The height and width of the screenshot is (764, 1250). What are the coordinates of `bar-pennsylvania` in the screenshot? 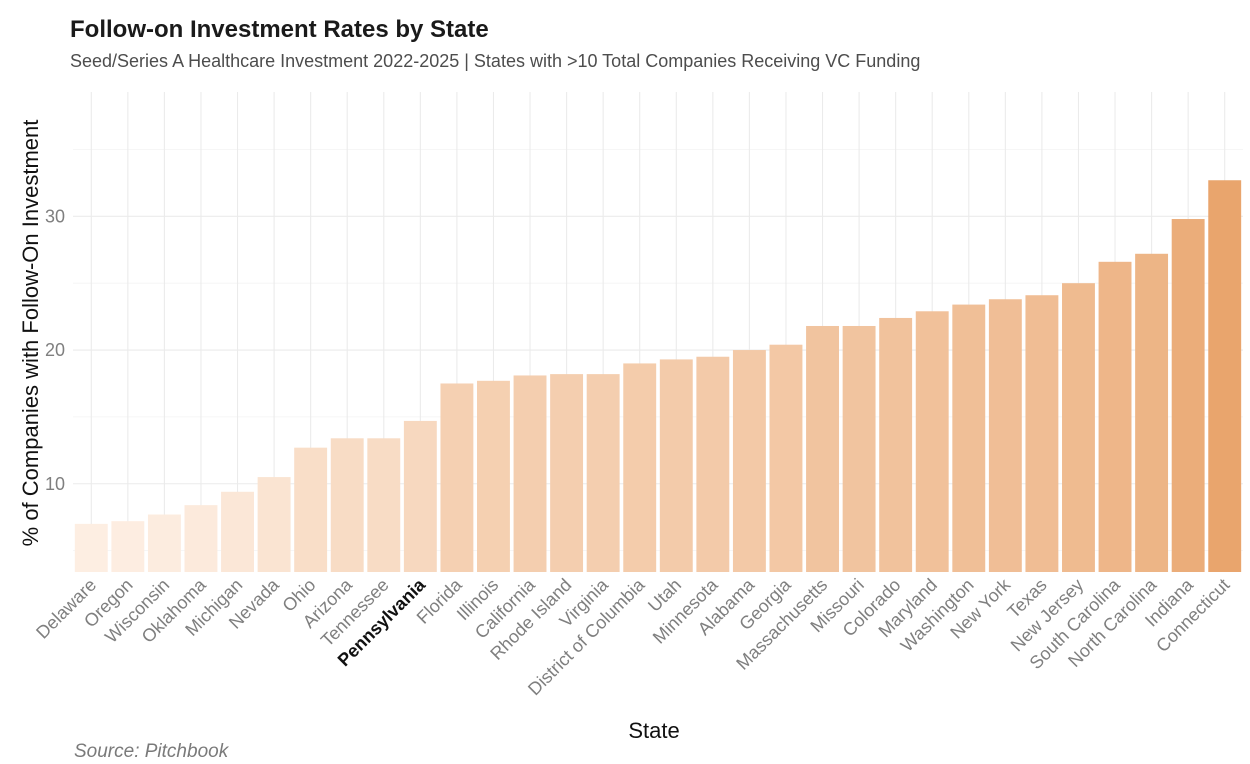 It's located at (420, 496).